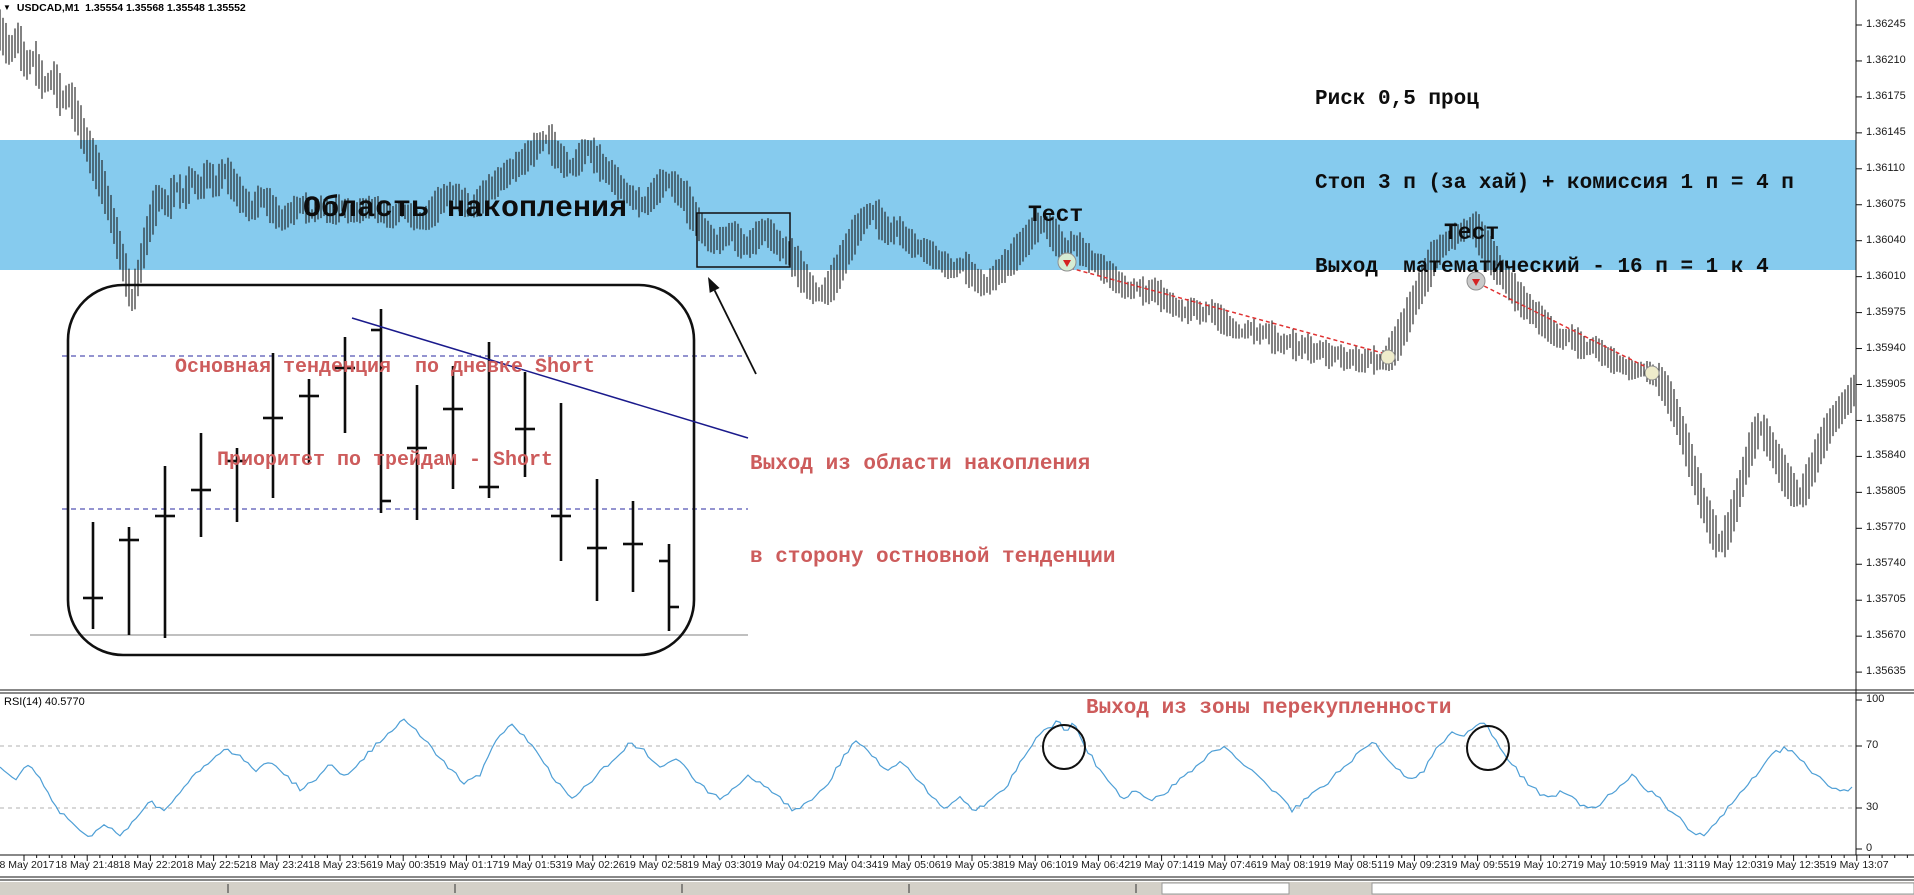 The height and width of the screenshot is (895, 1914). I want to click on rsi-axis-label: 30, so click(1872, 807).